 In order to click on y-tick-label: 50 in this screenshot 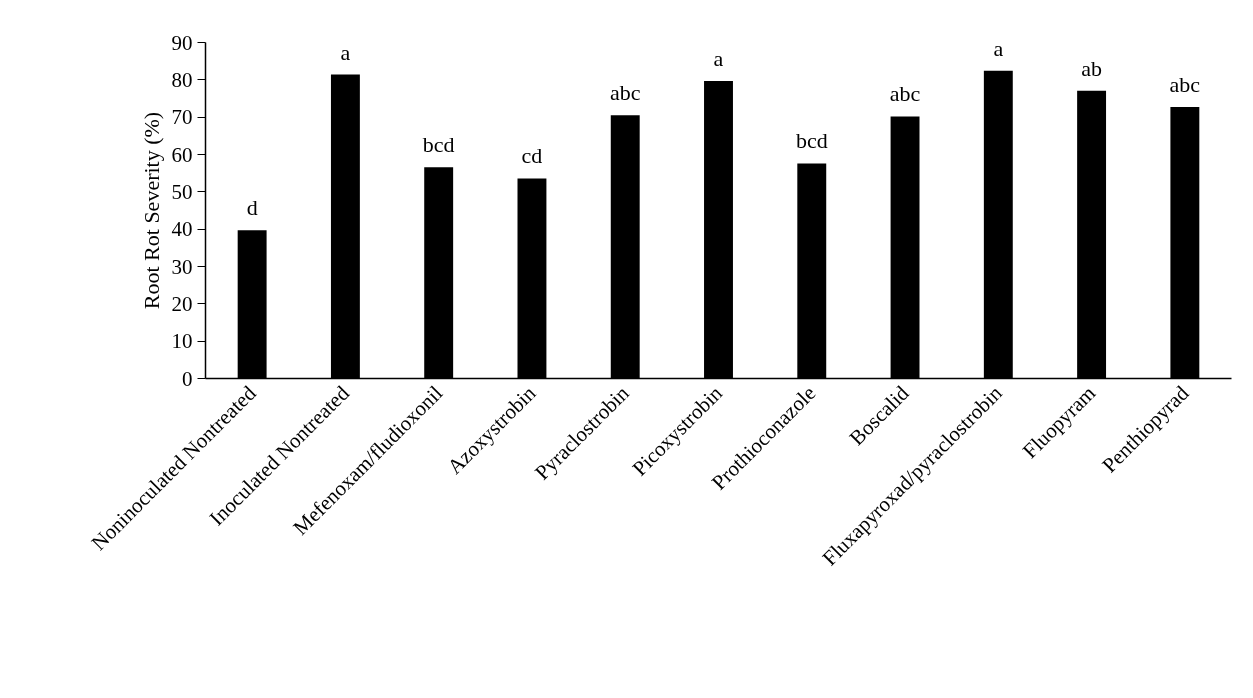, I will do `click(182, 191)`.